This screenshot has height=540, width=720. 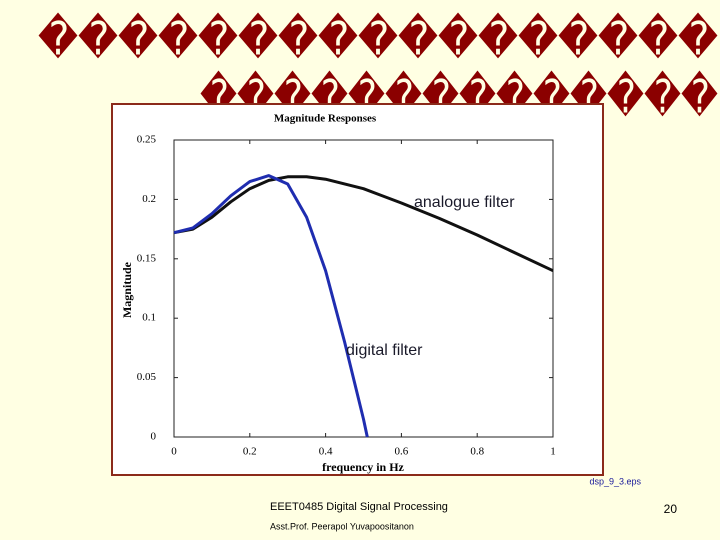 I want to click on x-tick-label: 0.4, so click(x=326, y=452).